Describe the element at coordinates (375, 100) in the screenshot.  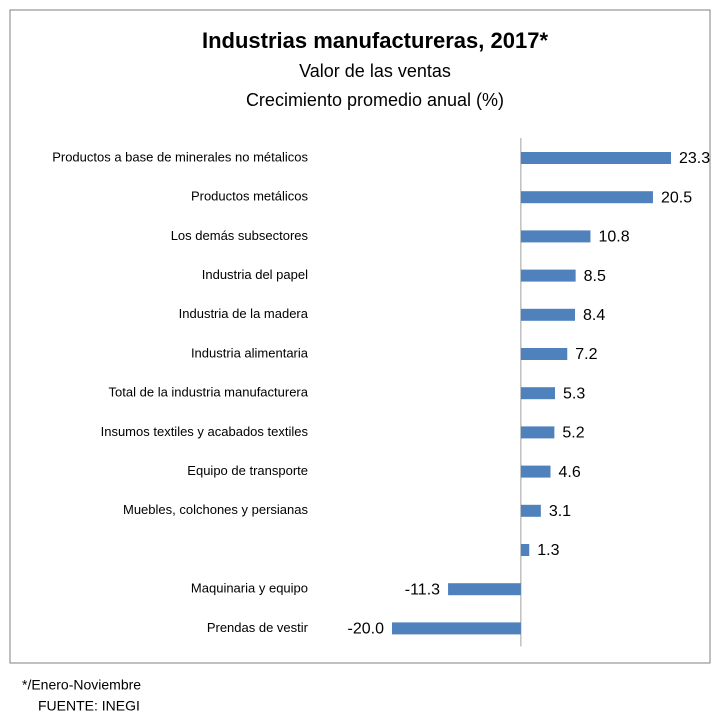
I see `chart-subtitle: Crecimiento promedio anual (%)` at that location.